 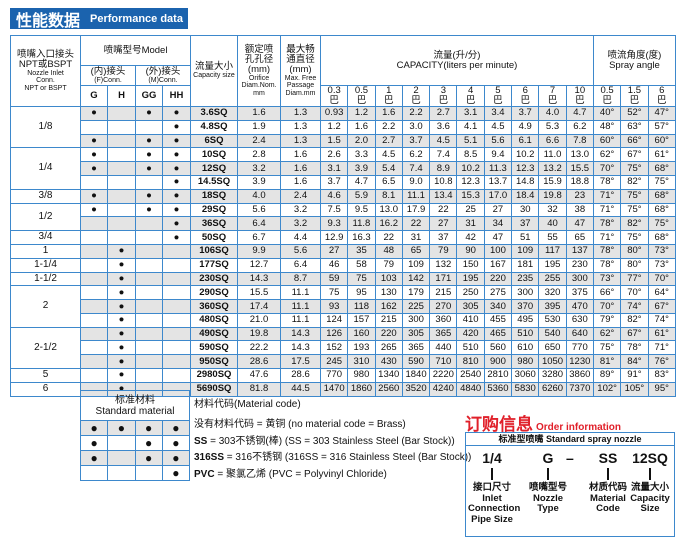 What do you see at coordinates (259, 71) in the screenshot?
I see `header-orifice: 额定喷 孔孔径 (mm) Orifice Diam.Nom. mm` at bounding box center [259, 71].